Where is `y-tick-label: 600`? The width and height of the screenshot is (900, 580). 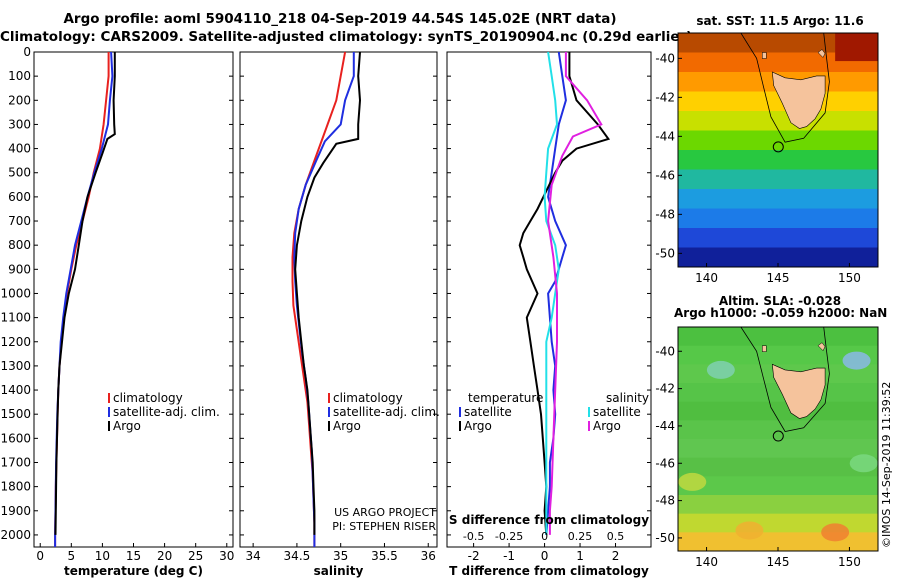
y-tick-label: 600 is located at coordinates (19, 197).